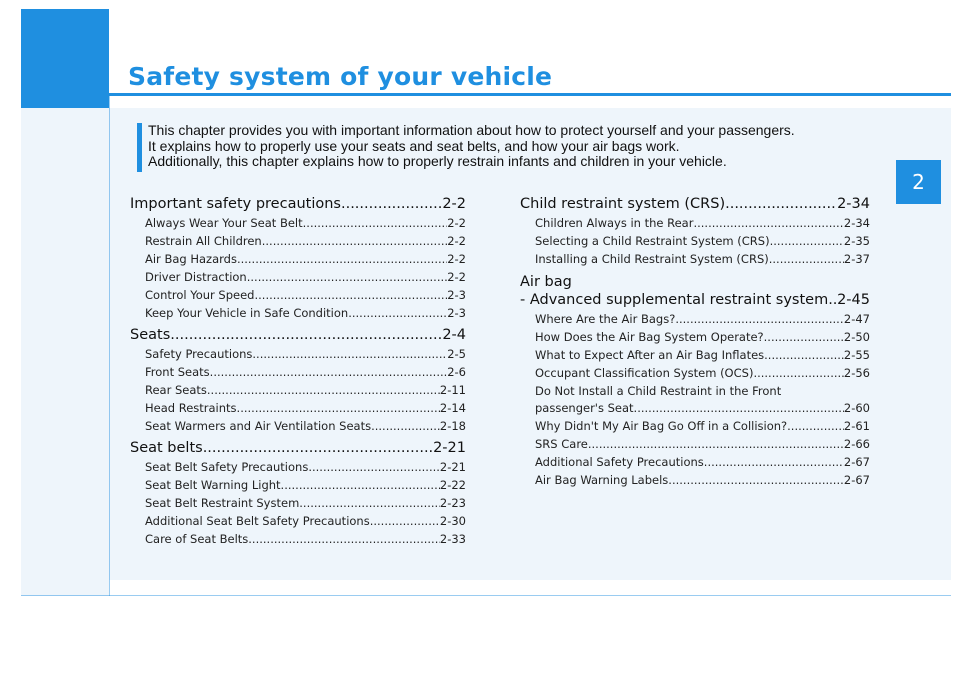  I want to click on toc-item-label: Control Your Speed, so click(200, 295).